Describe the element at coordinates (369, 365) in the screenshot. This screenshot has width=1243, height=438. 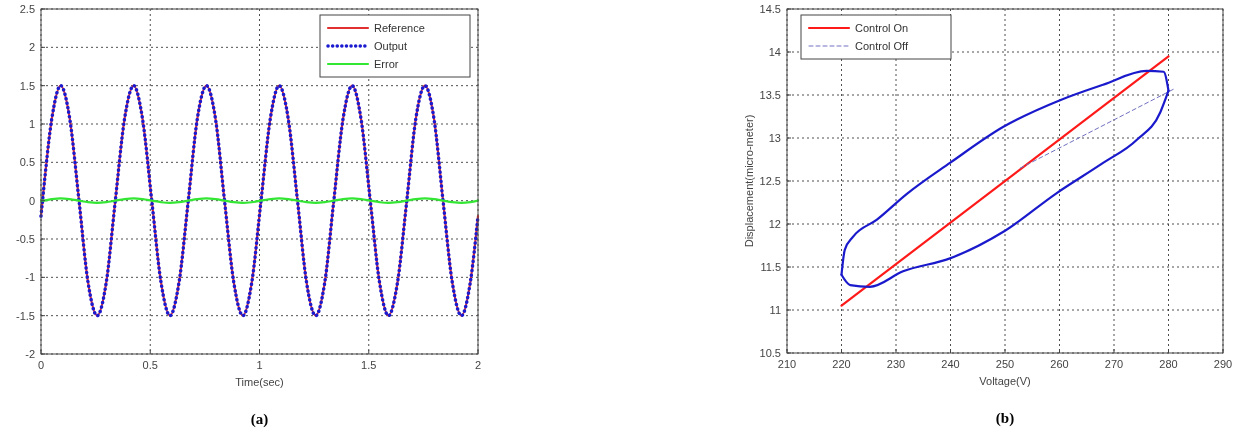
I see `x-tick-label: 1.5` at that location.